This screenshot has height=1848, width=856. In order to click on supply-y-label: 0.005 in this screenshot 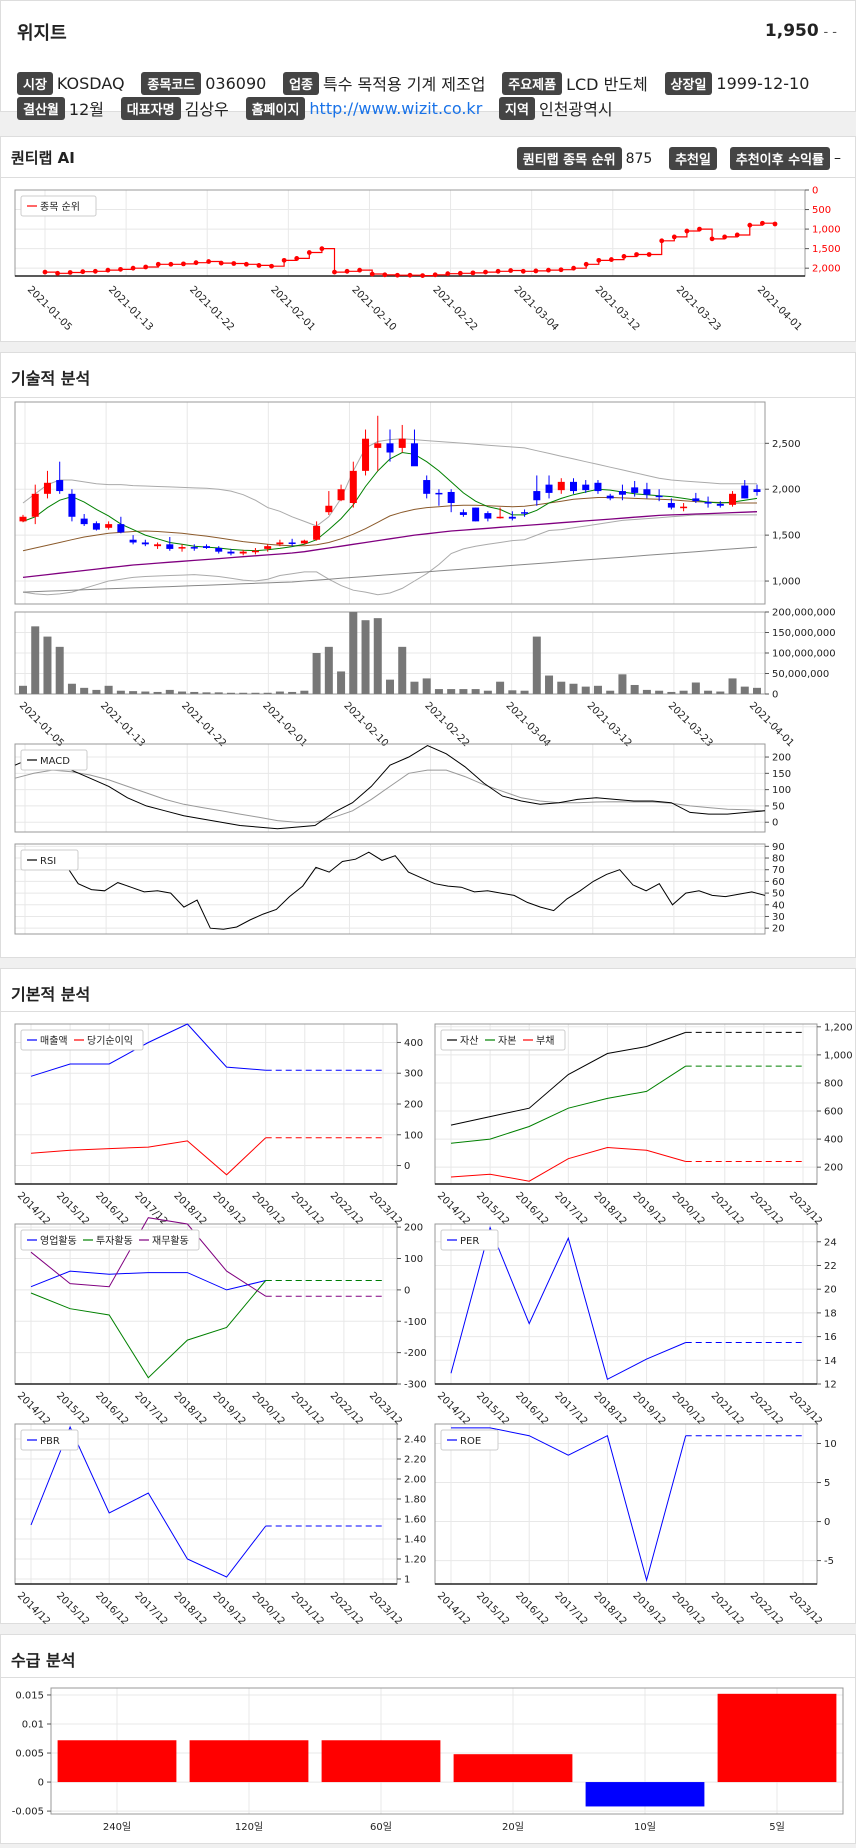, I will do `click(29, 1754)`.